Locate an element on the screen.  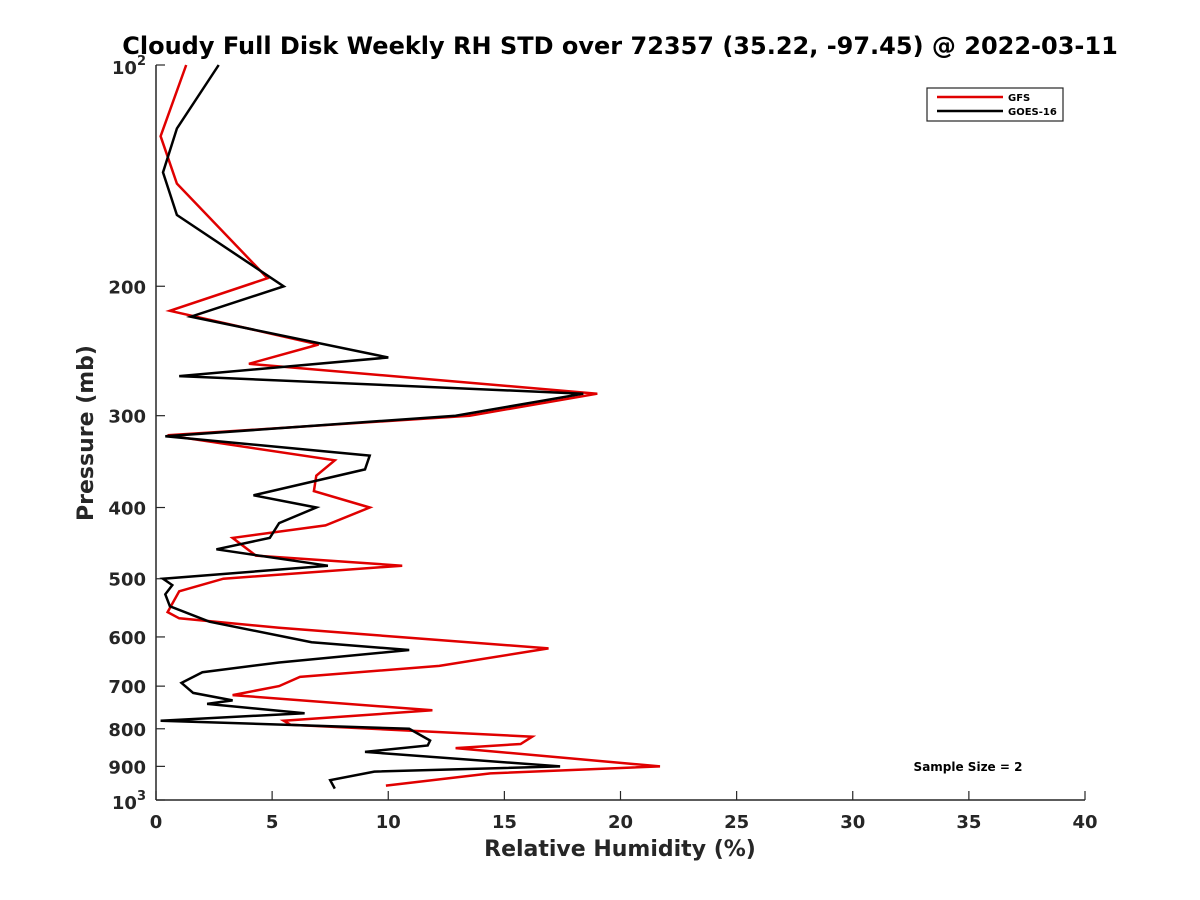
sample-size-annotation: Sample Size = 2 is located at coordinates (968, 767).